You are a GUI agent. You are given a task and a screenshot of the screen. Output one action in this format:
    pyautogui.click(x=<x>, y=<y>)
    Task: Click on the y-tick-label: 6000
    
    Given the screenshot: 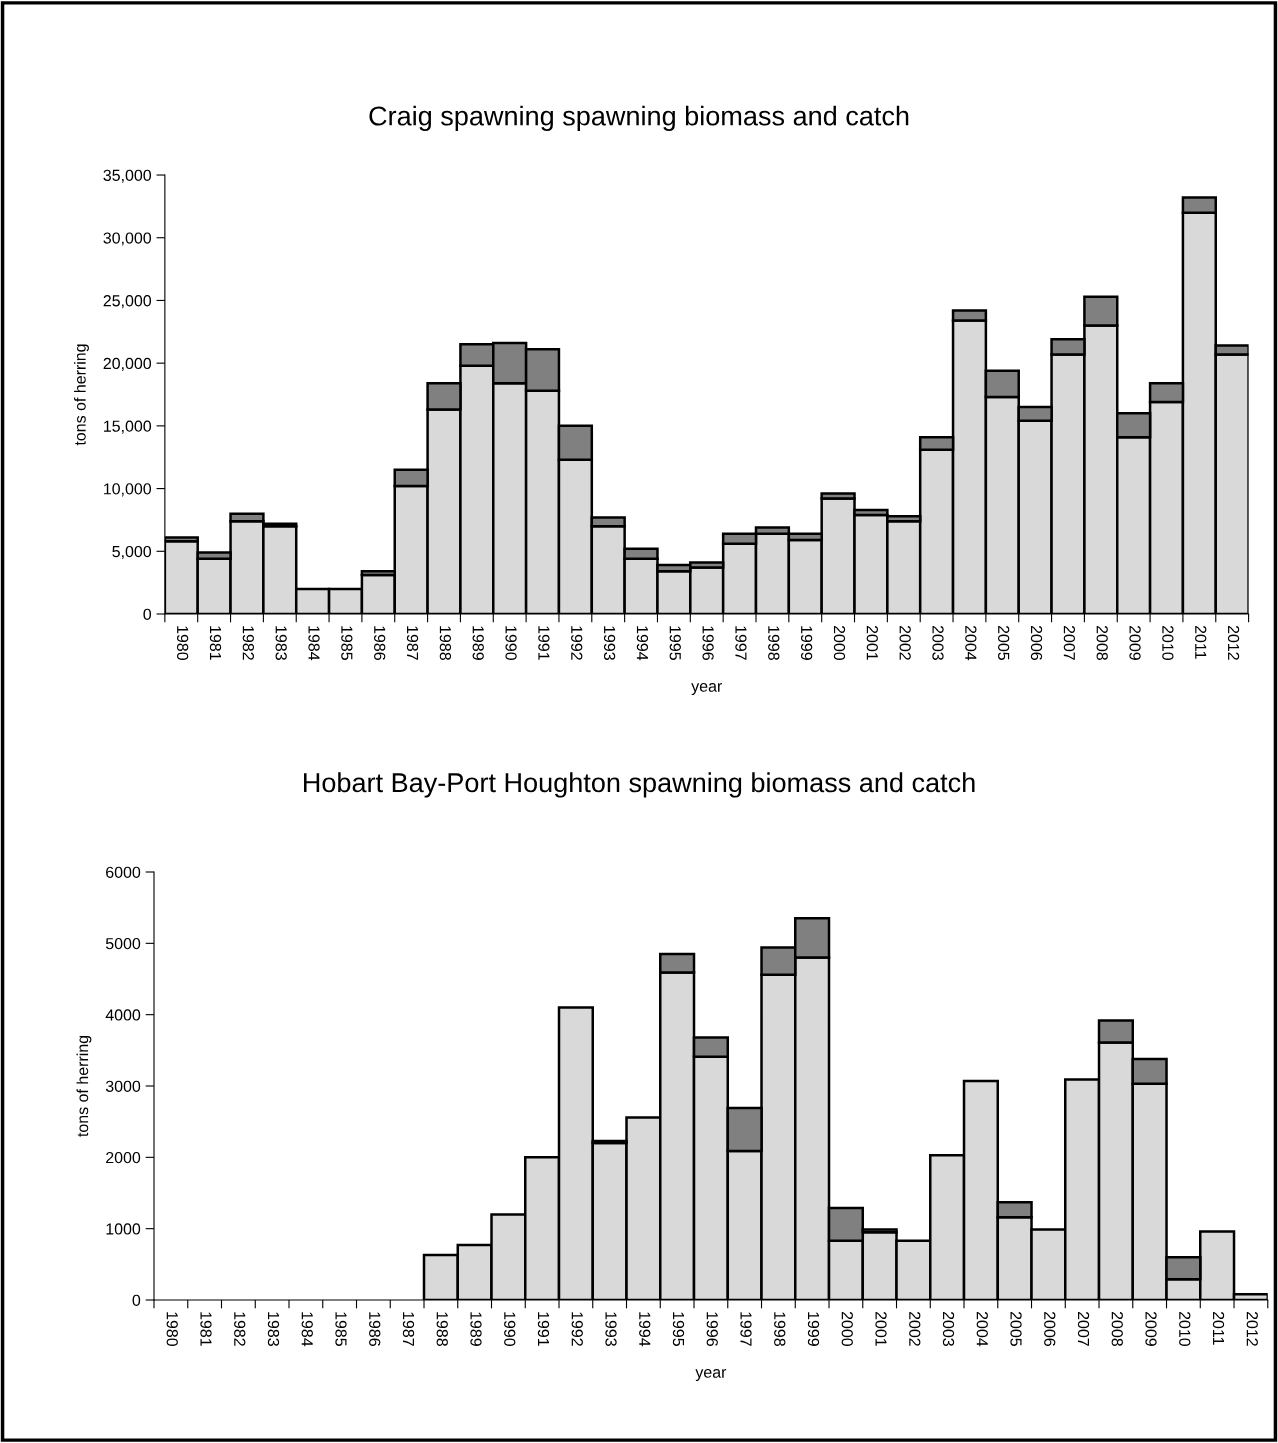 What is the action you would take?
    pyautogui.click(x=123, y=872)
    